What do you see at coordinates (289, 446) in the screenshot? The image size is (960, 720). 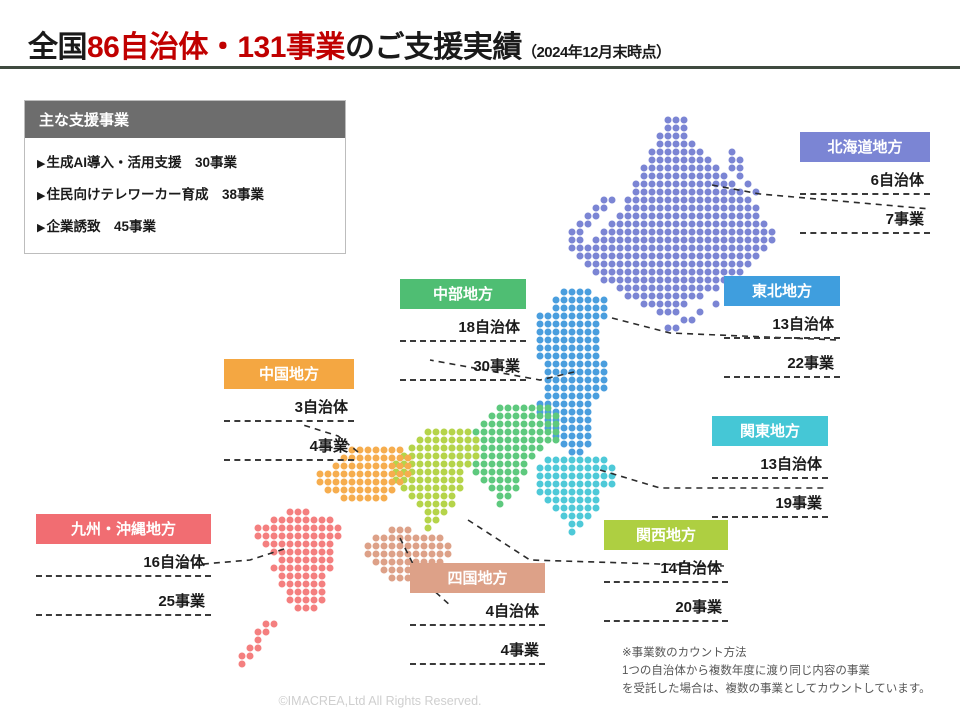 I see `region-projects-chugoku: 4事業` at bounding box center [289, 446].